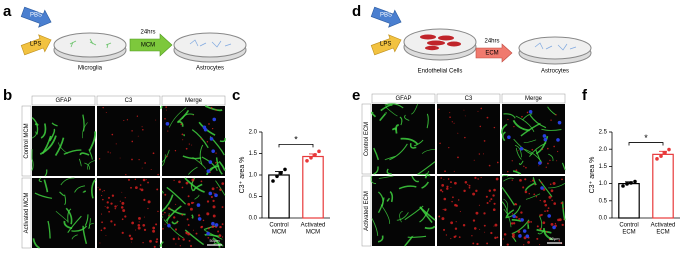 This screenshot has width=685, height=255. I want to click on cells, so click(555, 46).